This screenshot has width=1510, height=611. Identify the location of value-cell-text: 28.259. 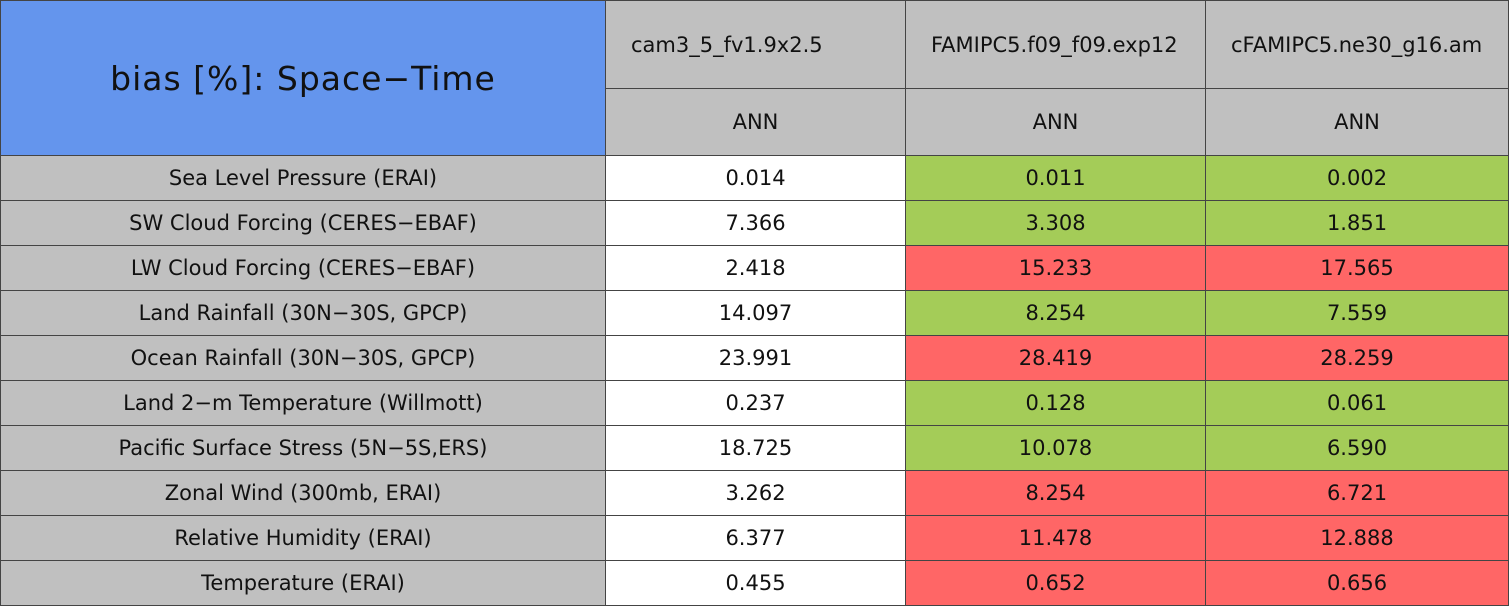
(1357, 358).